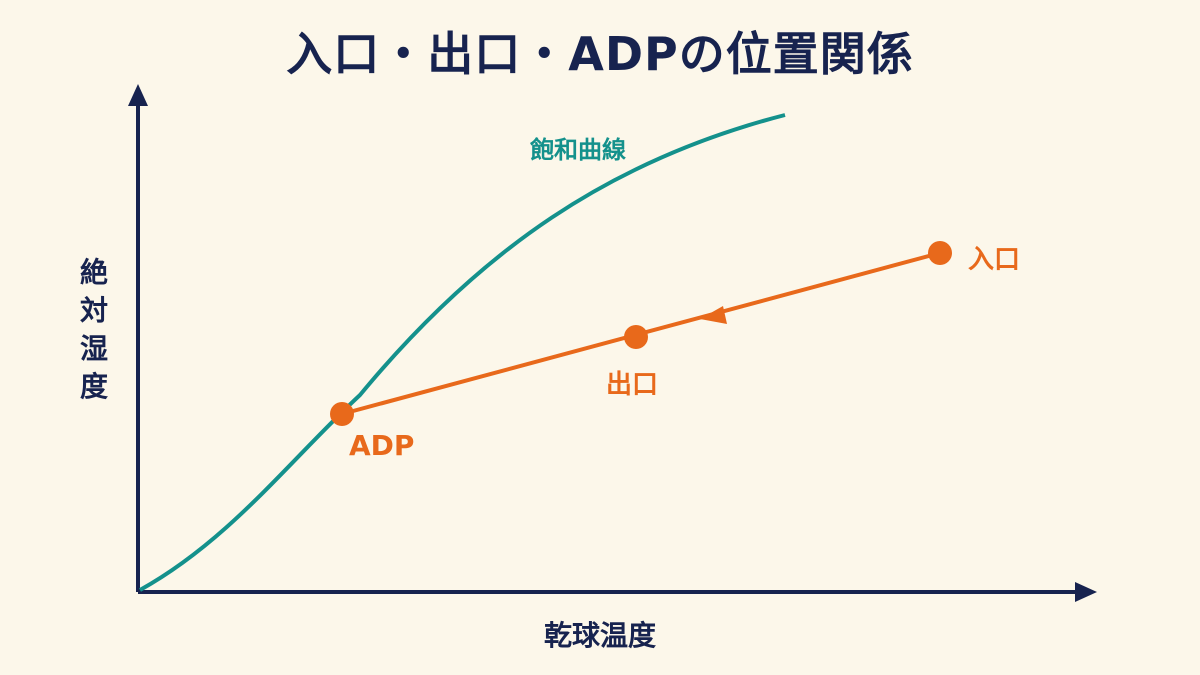  Describe the element at coordinates (636, 337) in the screenshot. I see `outlet-point` at that location.